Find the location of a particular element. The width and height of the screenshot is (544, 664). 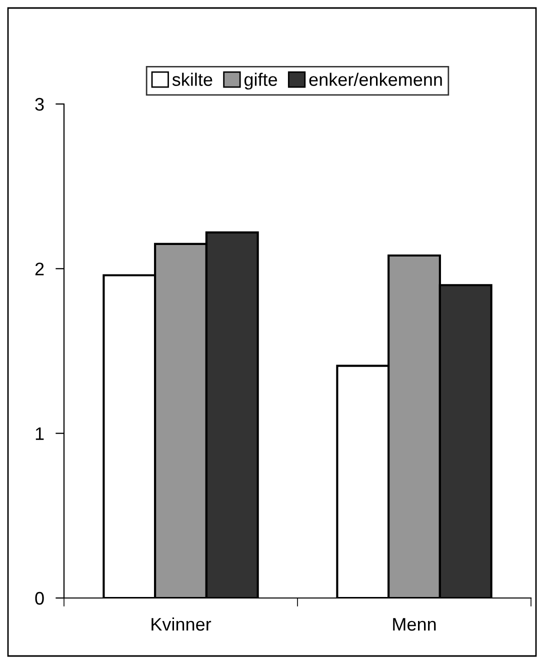

x-tick-label: Menn is located at coordinates (414, 624).